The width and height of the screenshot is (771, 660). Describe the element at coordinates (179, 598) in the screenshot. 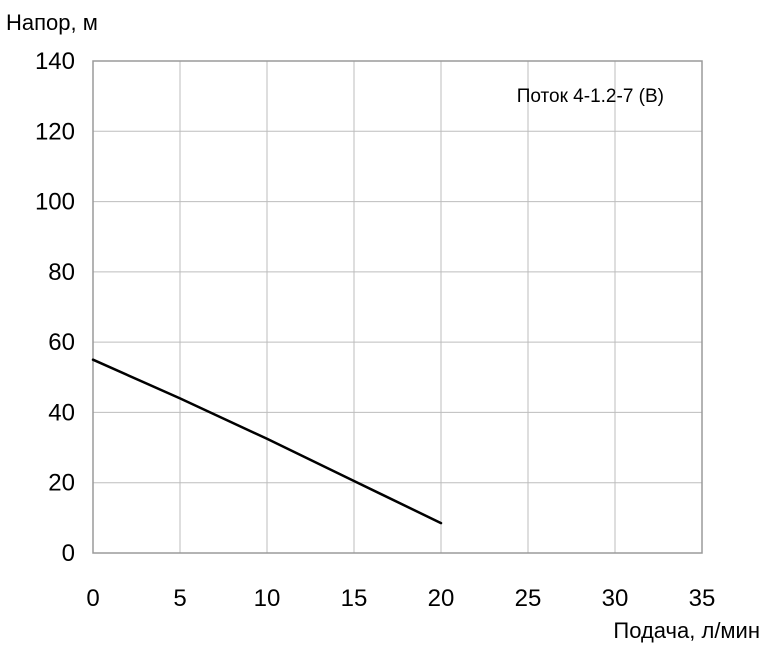

I see `x-tick-label: 5` at that location.